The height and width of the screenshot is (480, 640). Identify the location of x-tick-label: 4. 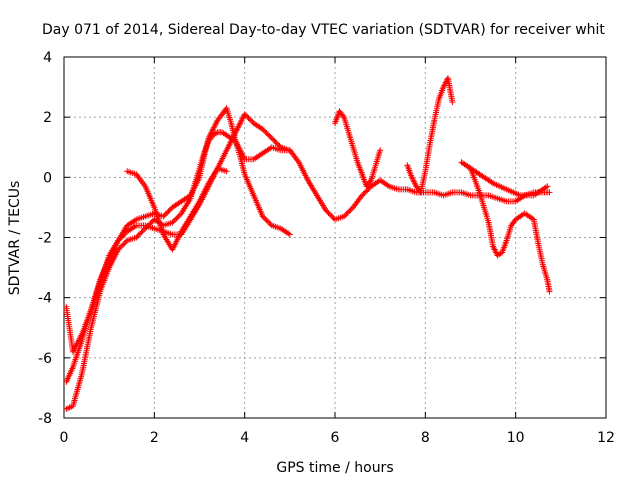
(244, 438).